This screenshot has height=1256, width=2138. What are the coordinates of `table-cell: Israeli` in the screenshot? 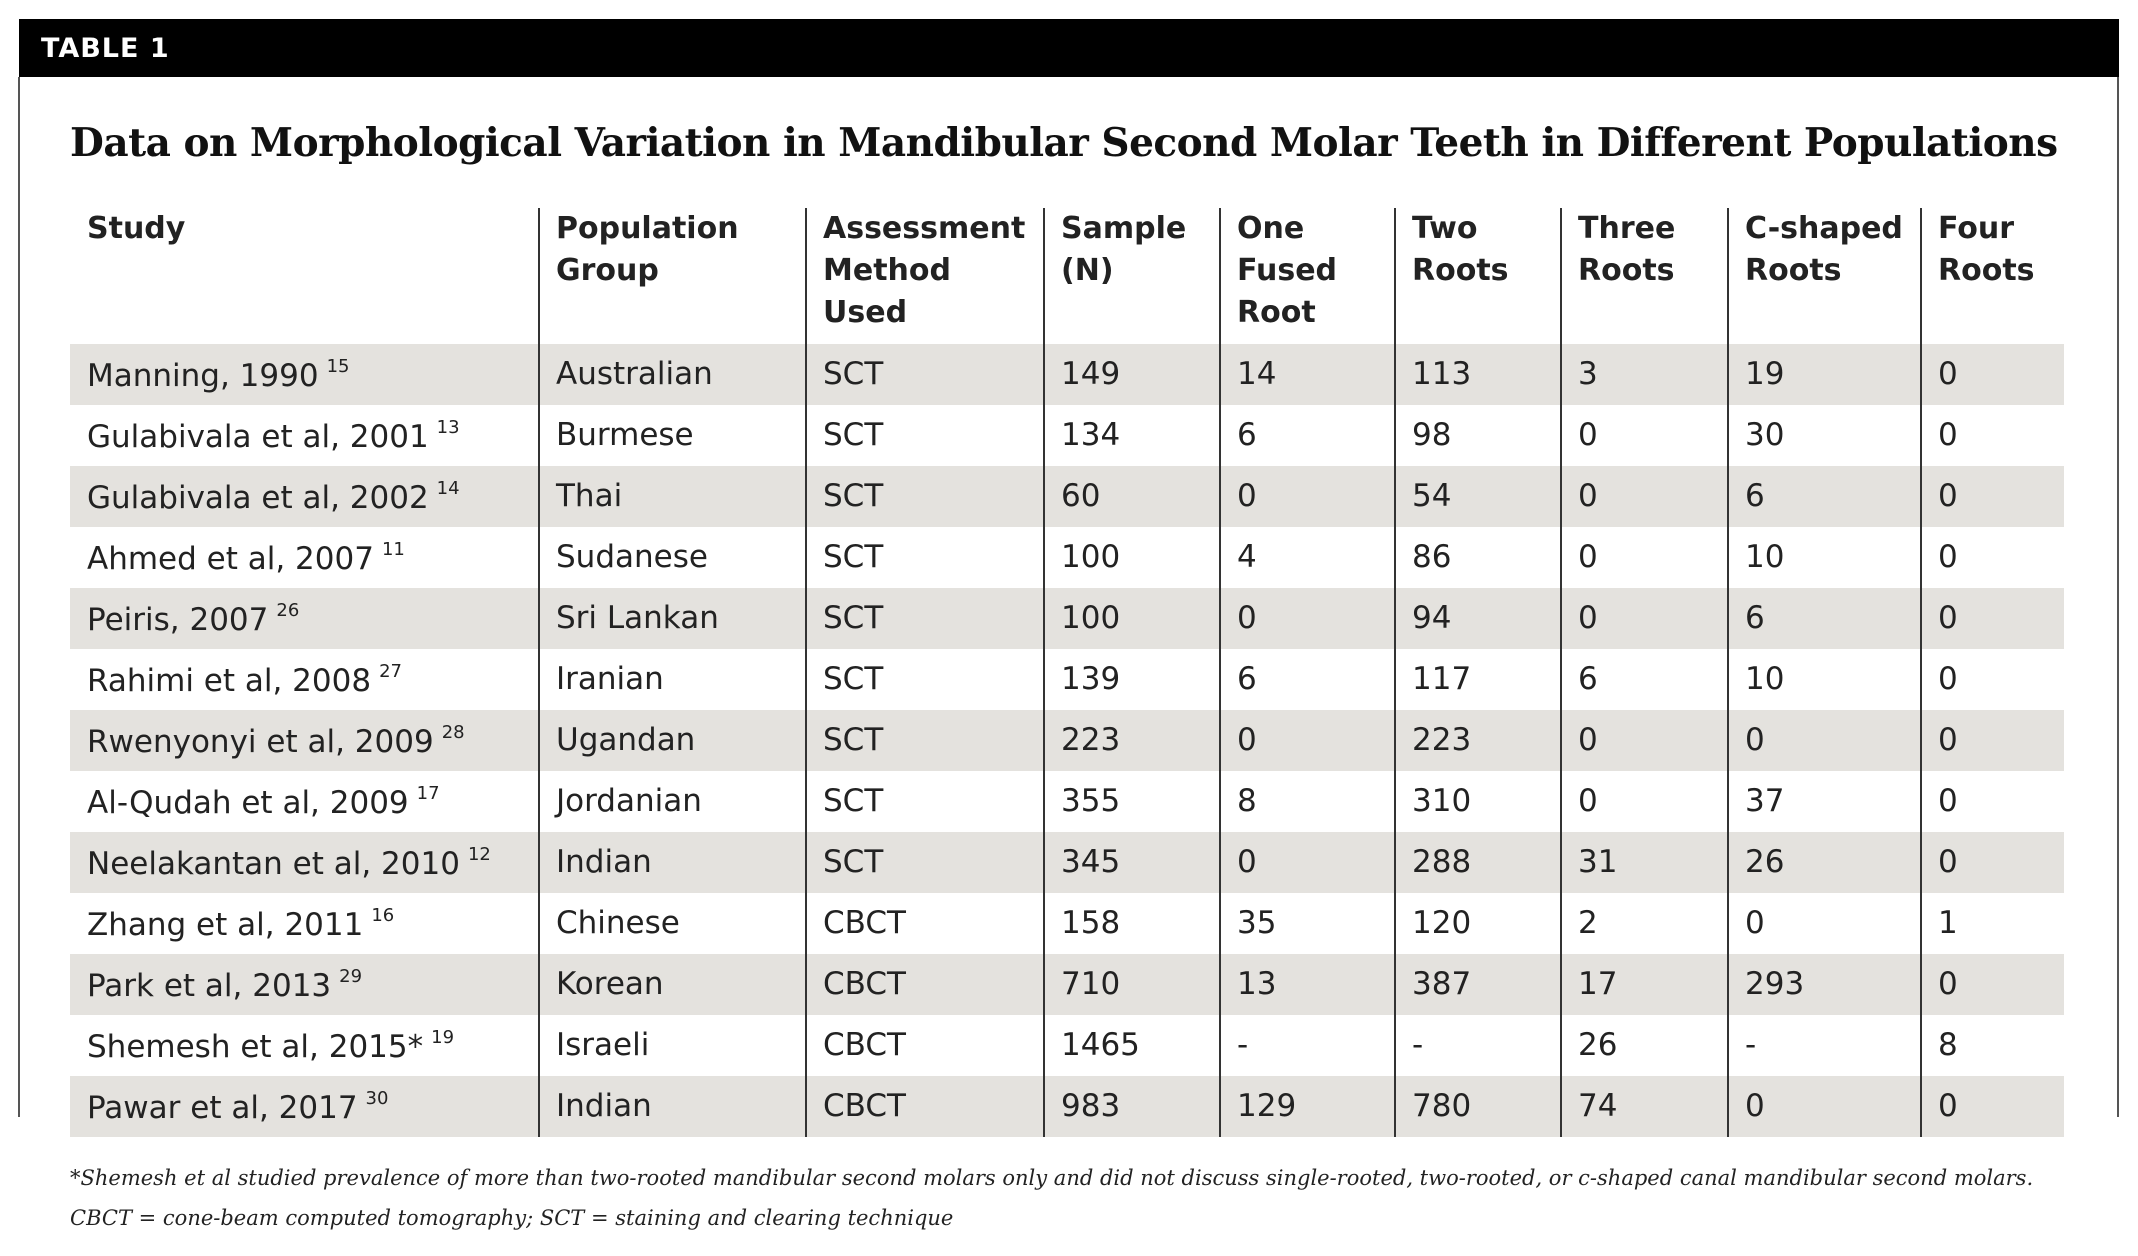 It's located at (603, 1045).